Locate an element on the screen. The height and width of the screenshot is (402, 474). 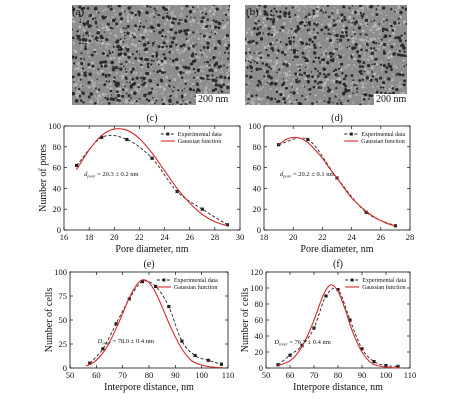
y-tick-label: 60 is located at coordinates (259, 320).